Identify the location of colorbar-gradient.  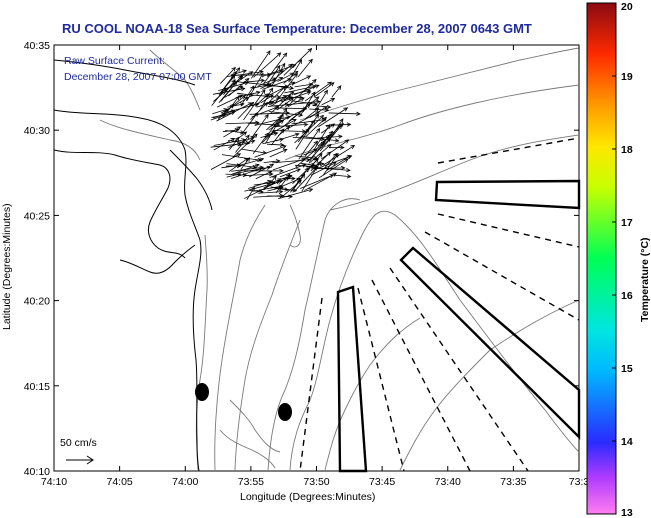
(601, 258).